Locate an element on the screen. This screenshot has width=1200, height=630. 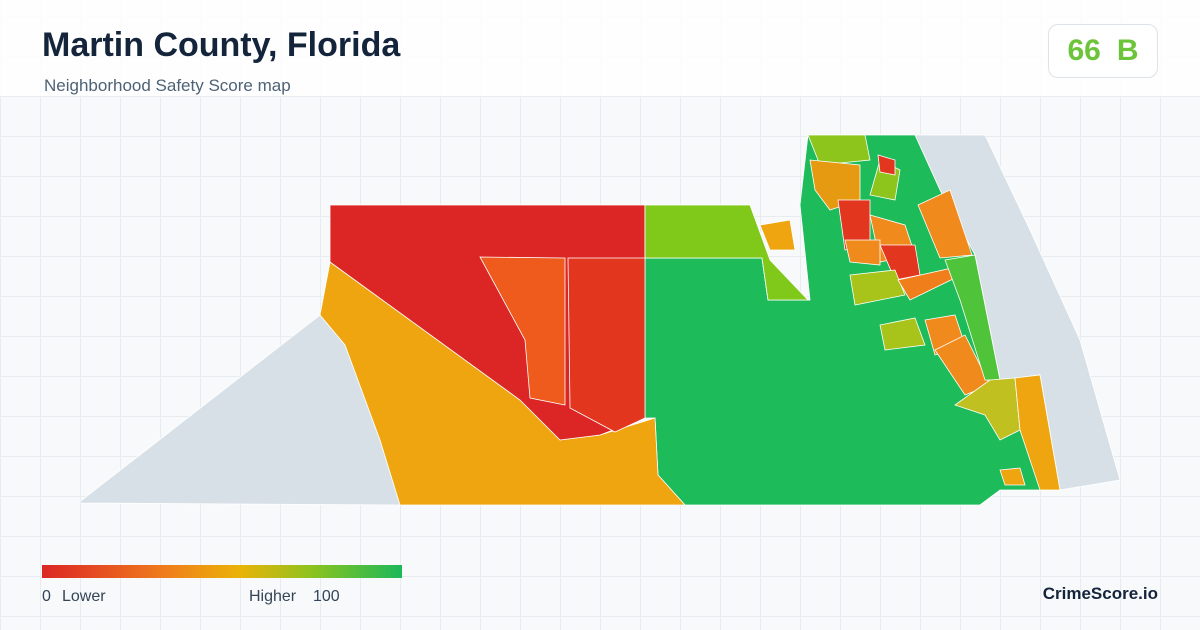
legend-max-label: Higher is located at coordinates (273, 596).